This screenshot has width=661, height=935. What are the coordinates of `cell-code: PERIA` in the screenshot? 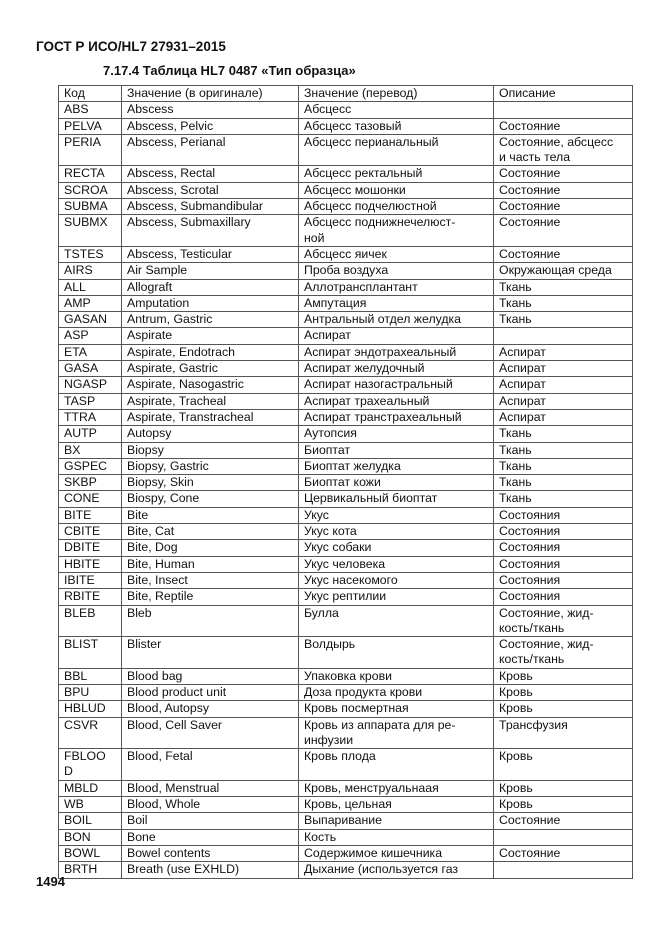 It's located at (90, 150).